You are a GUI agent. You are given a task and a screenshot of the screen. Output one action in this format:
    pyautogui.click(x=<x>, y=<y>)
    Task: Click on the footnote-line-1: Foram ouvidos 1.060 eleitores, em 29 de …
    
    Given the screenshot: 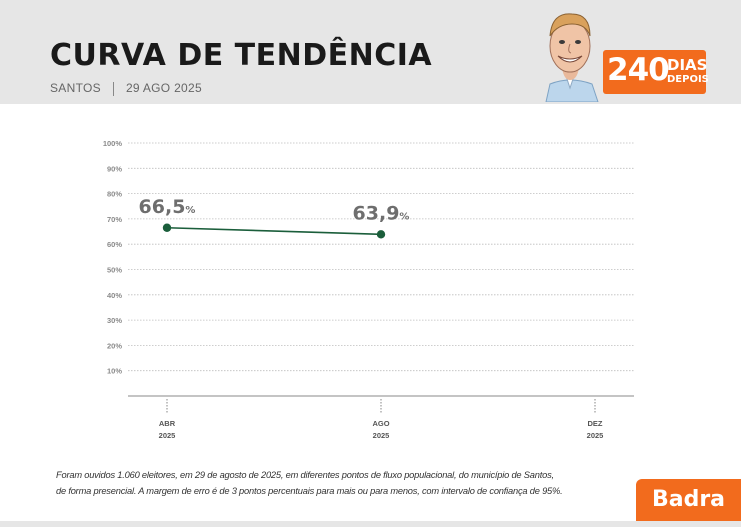 What is the action you would take?
    pyautogui.click(x=305, y=475)
    